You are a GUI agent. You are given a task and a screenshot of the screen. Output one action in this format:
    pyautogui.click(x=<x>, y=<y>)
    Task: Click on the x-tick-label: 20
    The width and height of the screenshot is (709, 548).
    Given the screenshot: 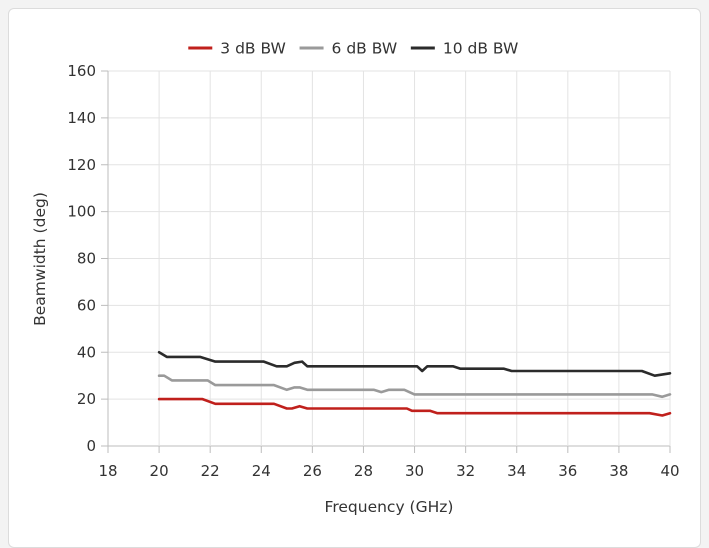 What is the action you would take?
    pyautogui.click(x=159, y=471)
    